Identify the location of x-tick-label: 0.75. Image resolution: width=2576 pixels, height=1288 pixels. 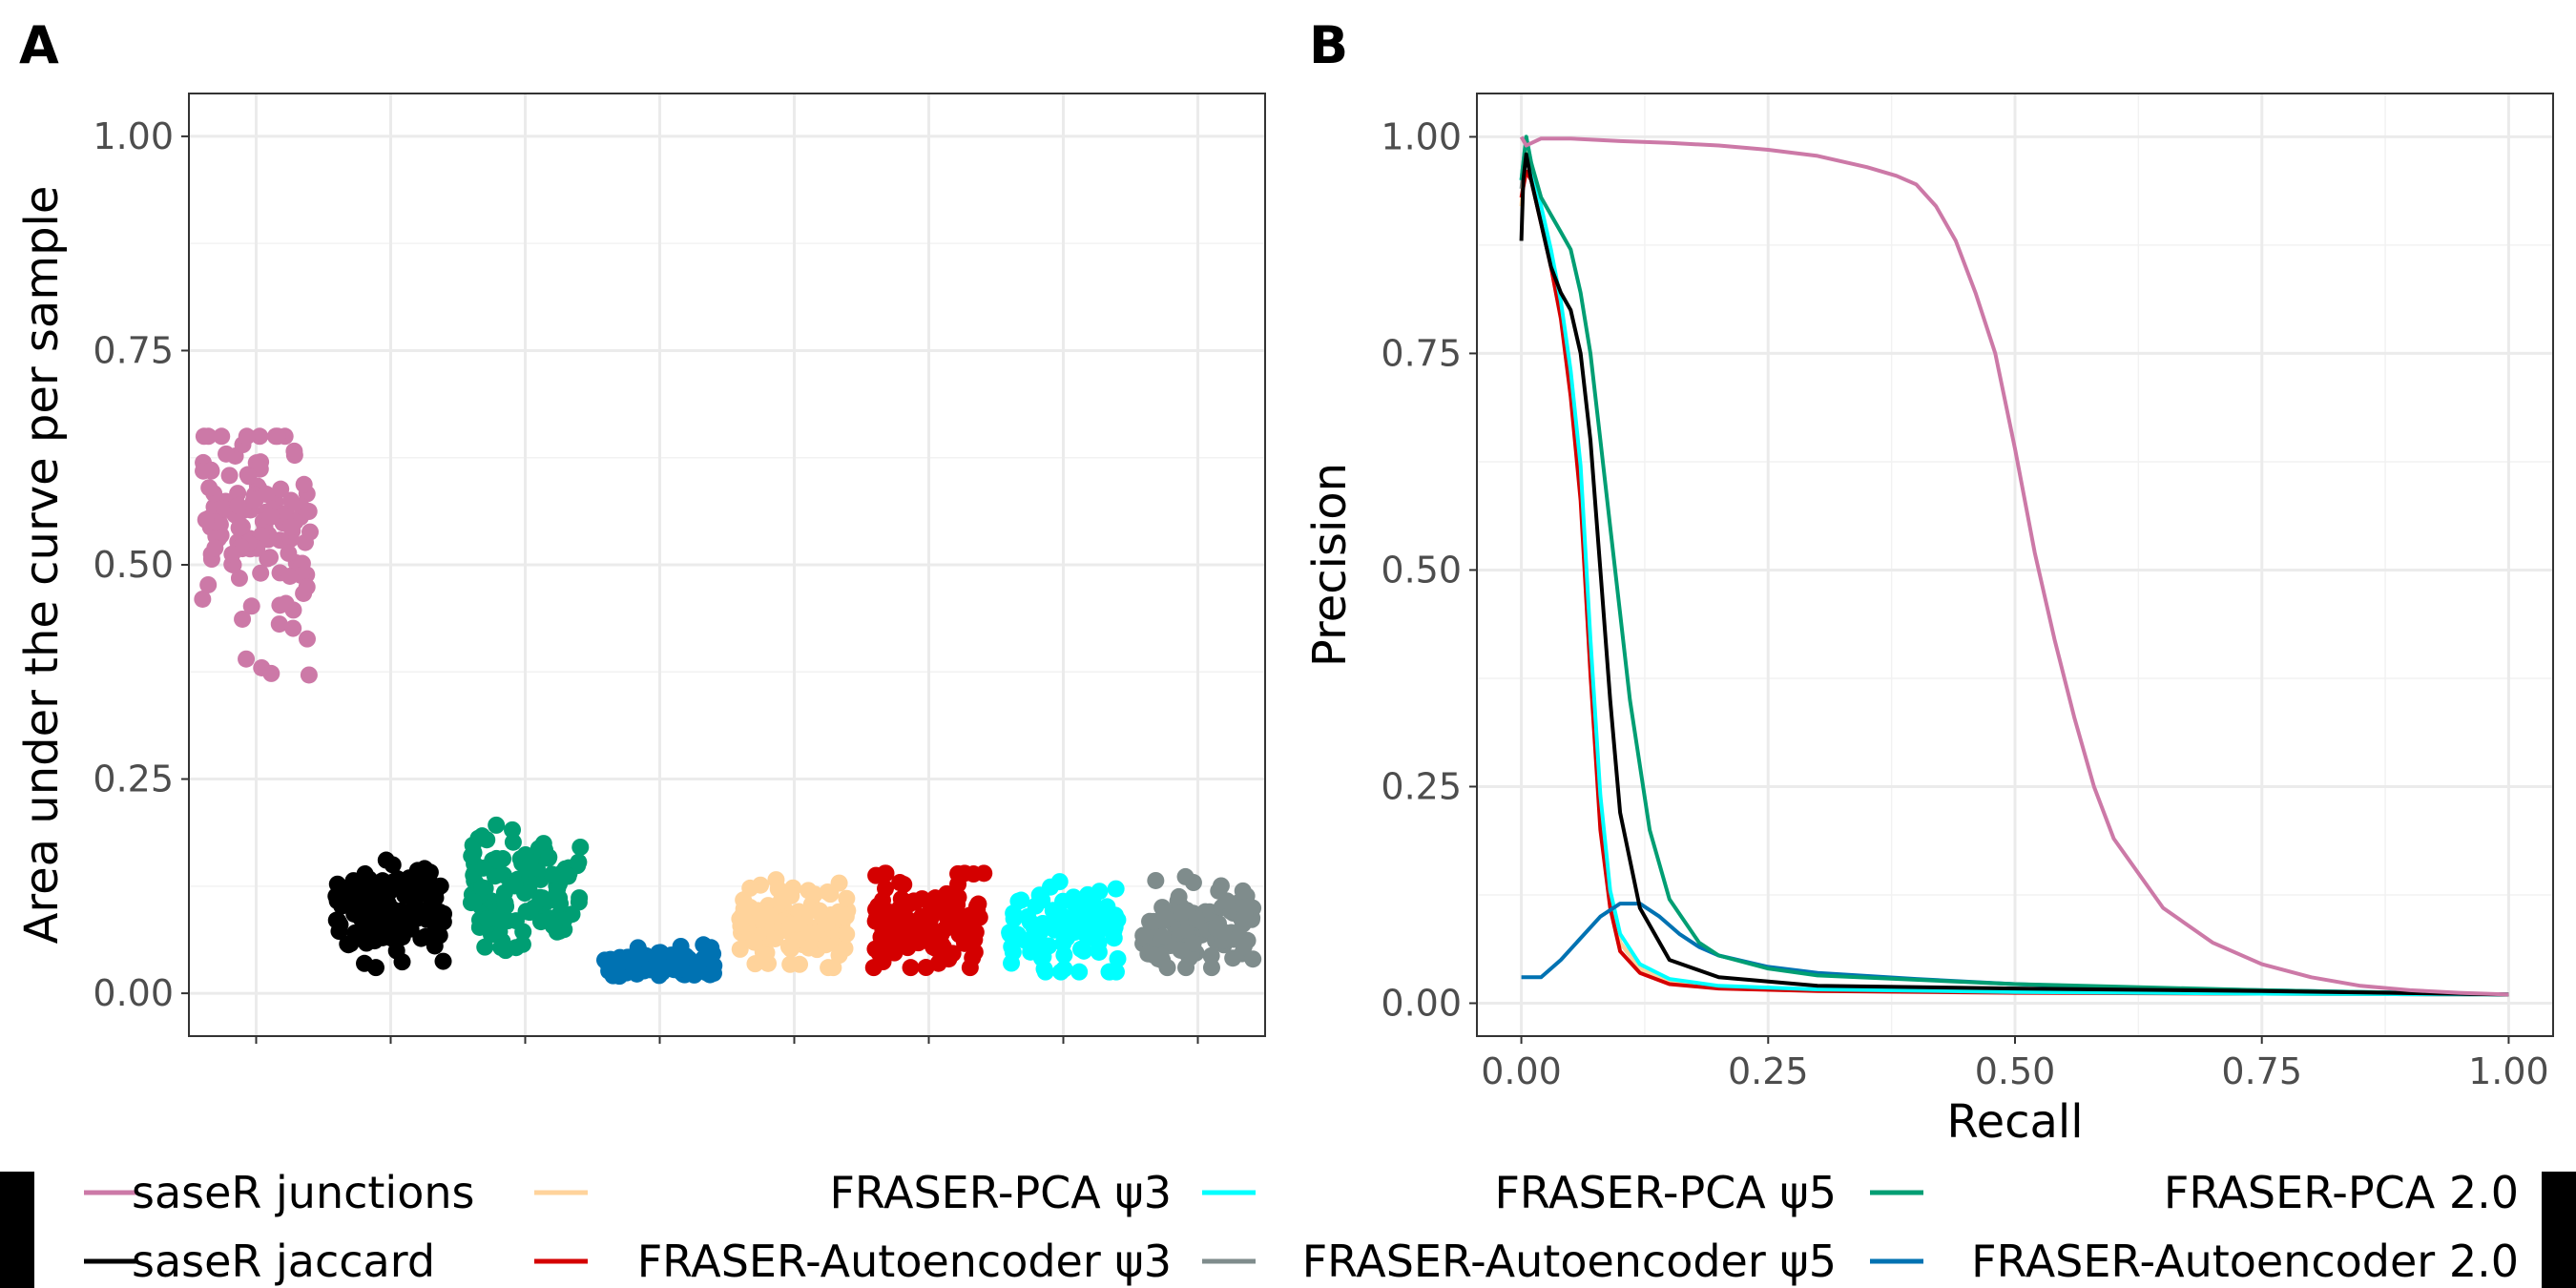
(2261, 1071).